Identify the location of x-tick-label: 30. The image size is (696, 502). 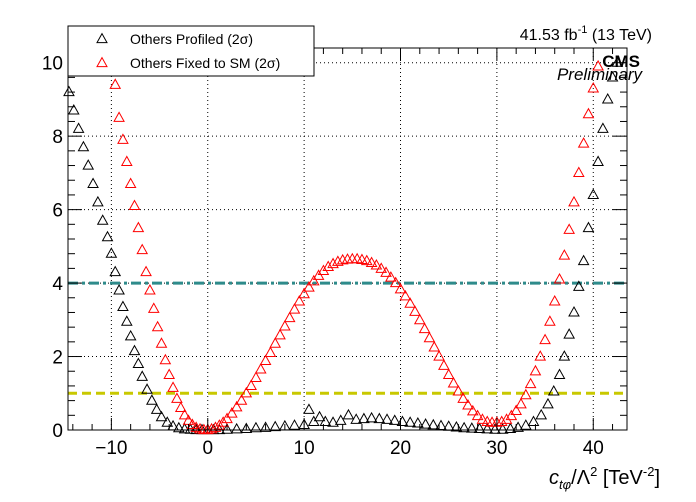
(496, 448).